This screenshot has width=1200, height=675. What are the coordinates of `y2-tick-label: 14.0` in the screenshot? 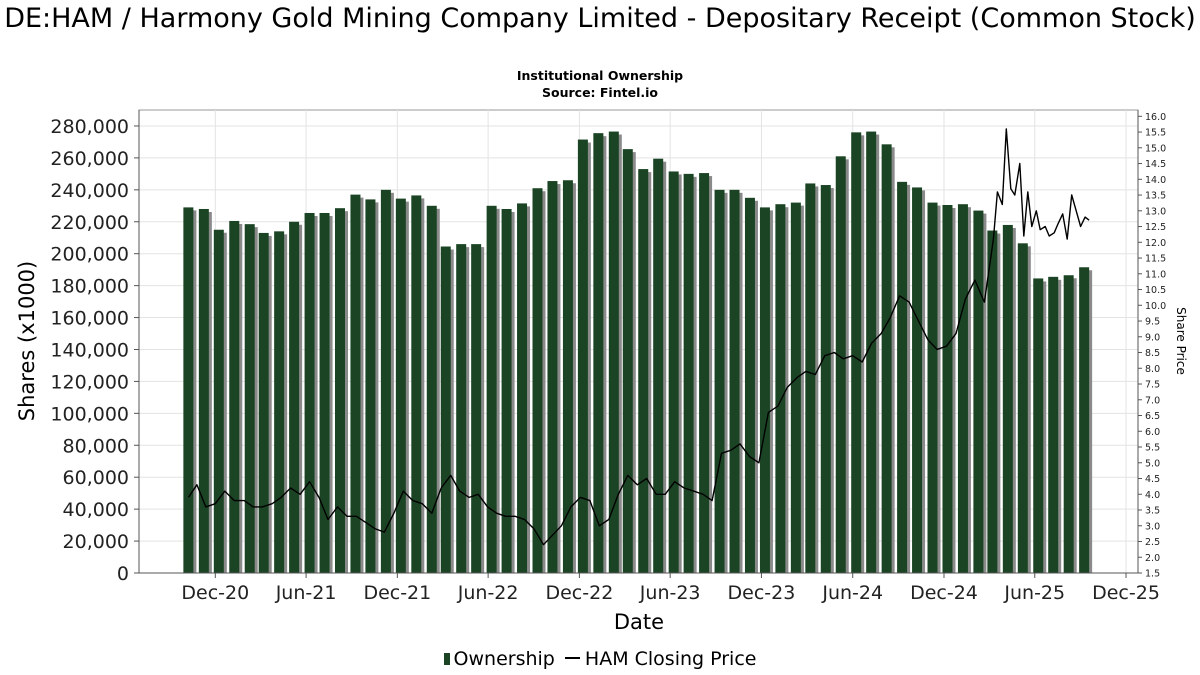 It's located at (1155, 180).